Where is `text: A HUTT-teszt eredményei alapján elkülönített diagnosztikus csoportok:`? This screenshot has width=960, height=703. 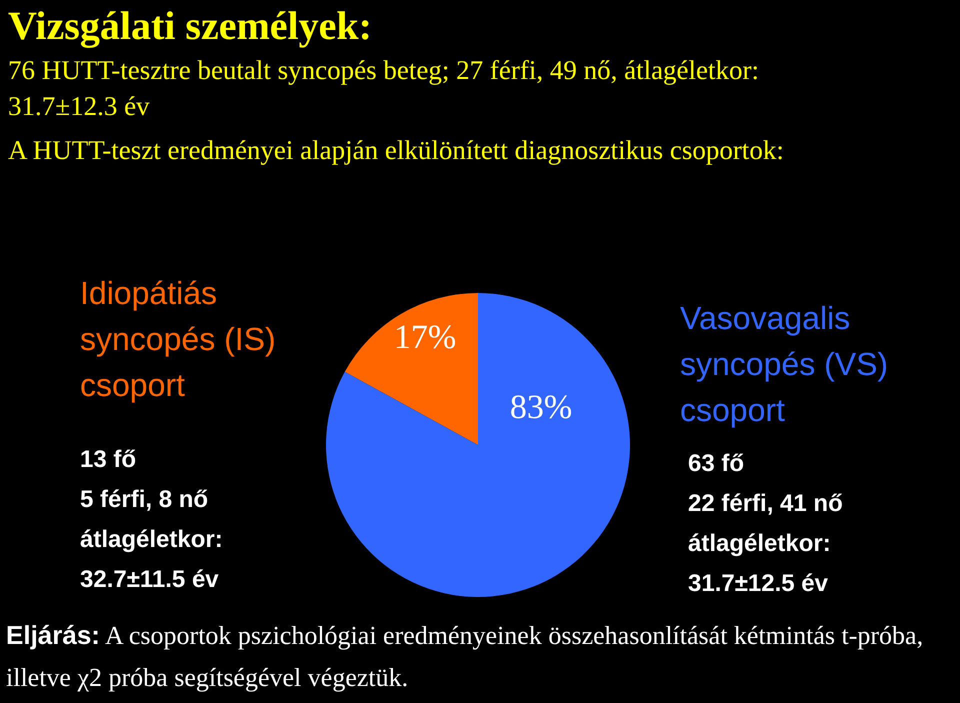
text: A HUTT-teszt eredményei alapján elkülönített diagnosztikus csoportok: is located at coordinates (396, 150).